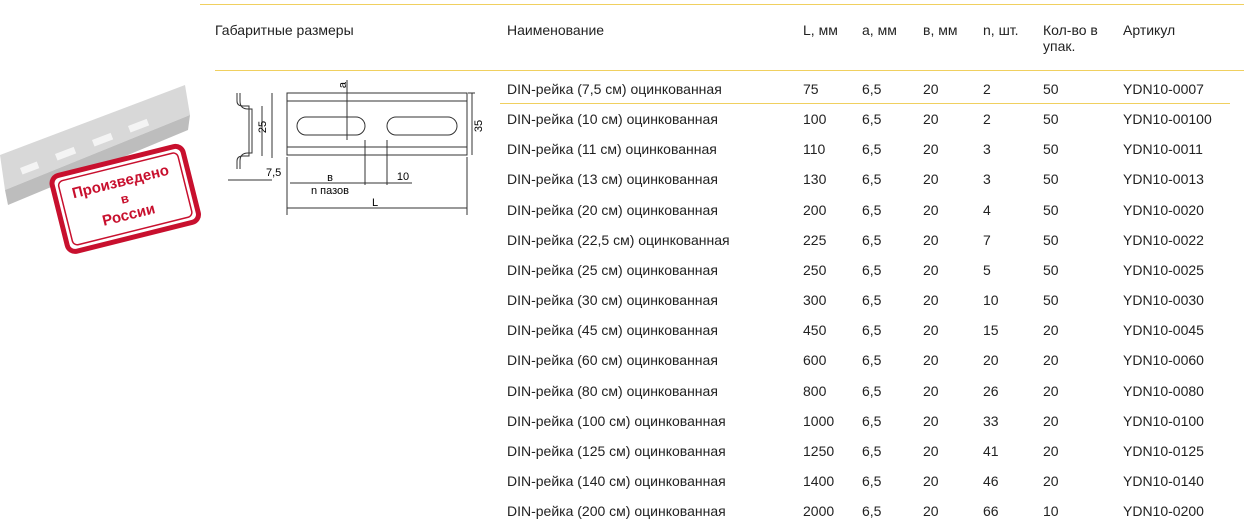  What do you see at coordinates (815, 119) in the screenshot?
I see `table-cell: 100` at bounding box center [815, 119].